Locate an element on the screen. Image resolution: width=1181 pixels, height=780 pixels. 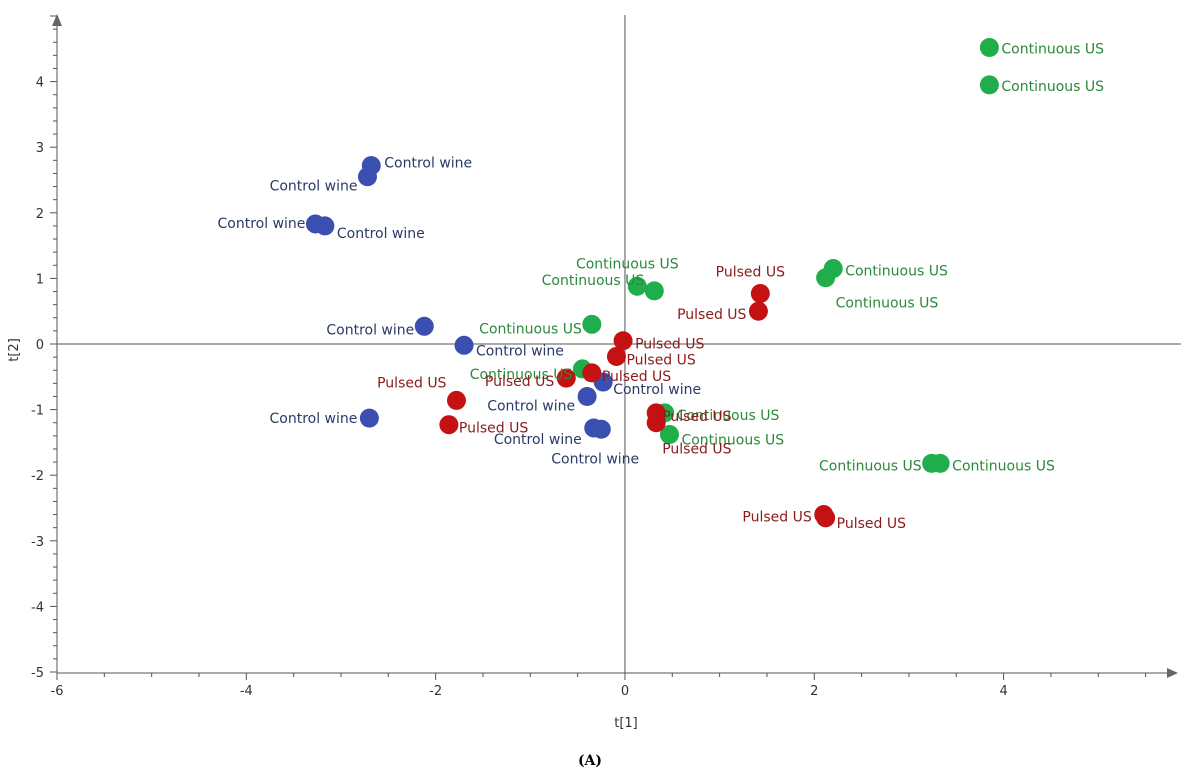
x-axis-arrow is located at coordinates (1172, 673).